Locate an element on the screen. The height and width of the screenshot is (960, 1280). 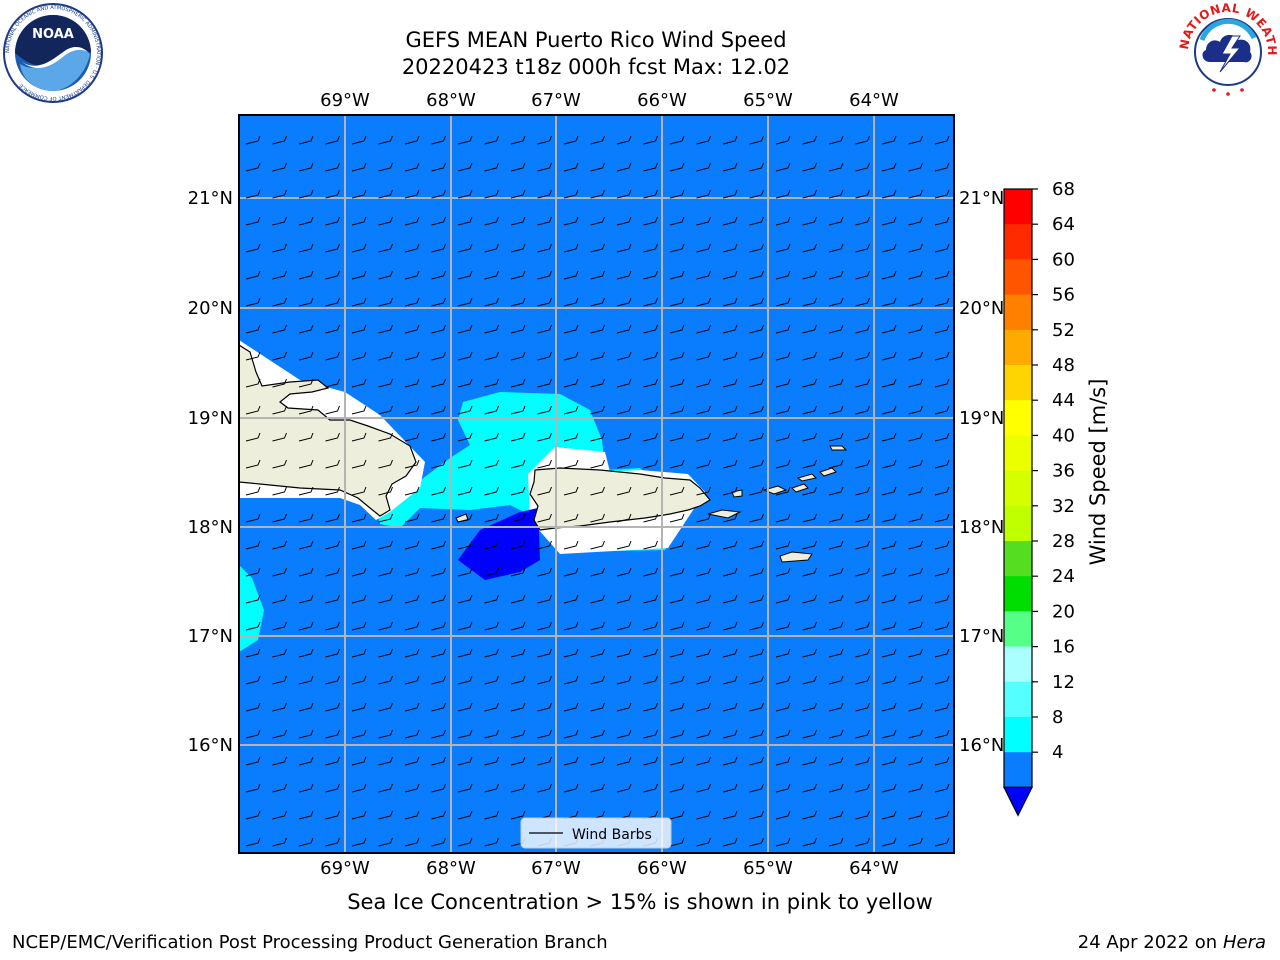
map-legend: Wind Barbs is located at coordinates (596, 833).